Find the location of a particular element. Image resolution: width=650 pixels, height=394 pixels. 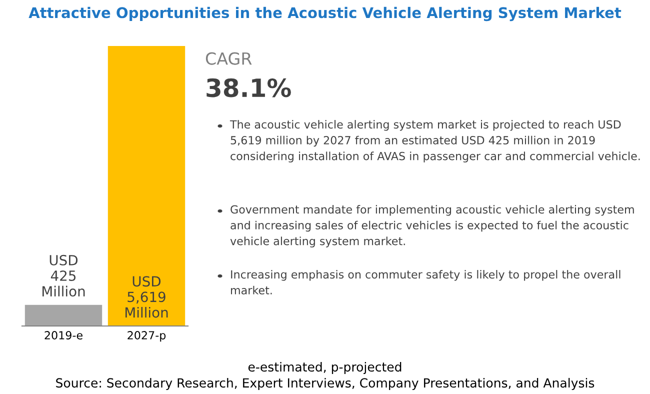

source-note: Source: Secondary Research, Expert Interviews, Company Presentations, and Analysis is located at coordinates (325, 384).